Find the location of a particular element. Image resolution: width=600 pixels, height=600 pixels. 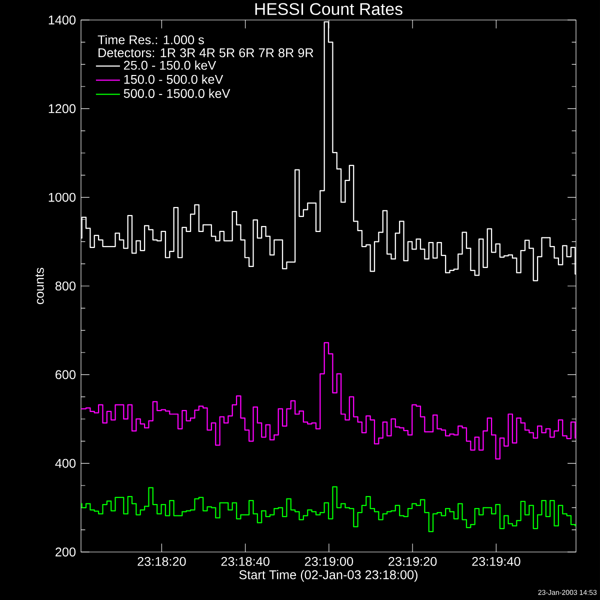

legend-label: 500.0 - 1500.0 keV is located at coordinates (177, 93).